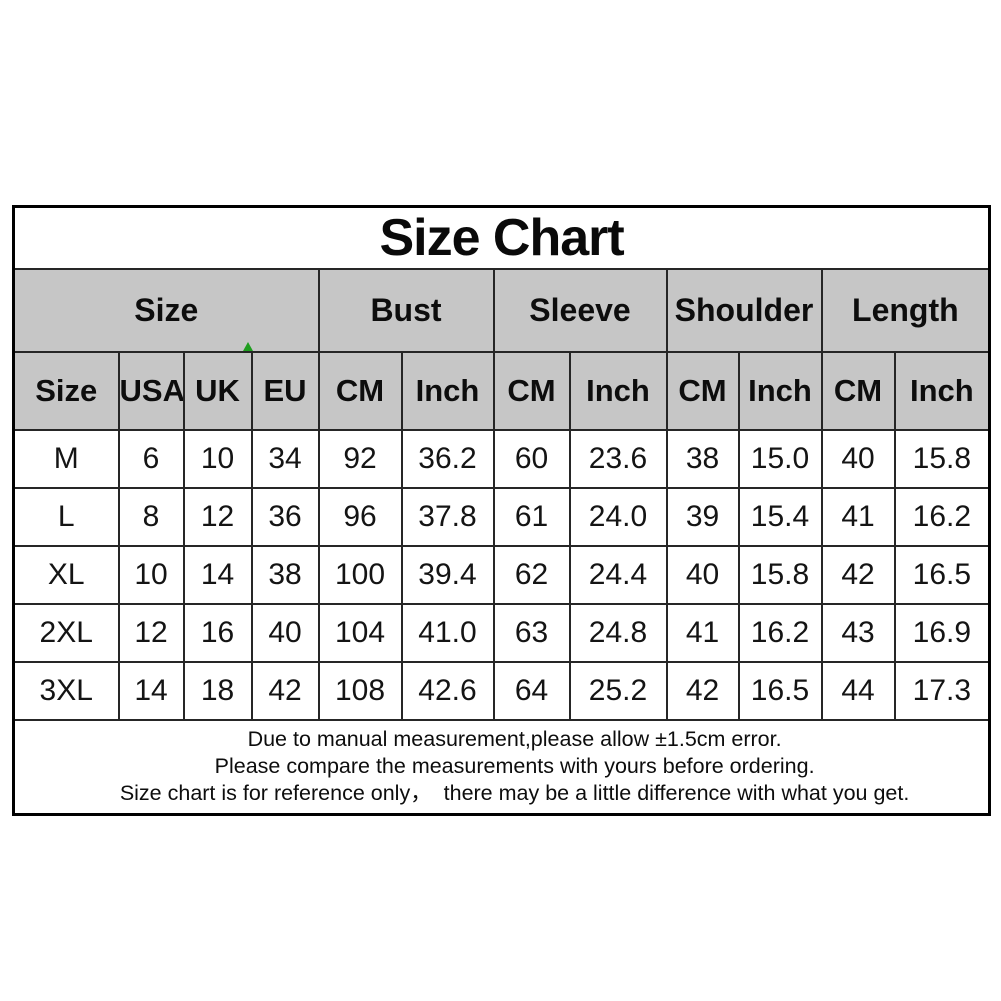  I want to click on cell-usa: 10, so click(151, 575).